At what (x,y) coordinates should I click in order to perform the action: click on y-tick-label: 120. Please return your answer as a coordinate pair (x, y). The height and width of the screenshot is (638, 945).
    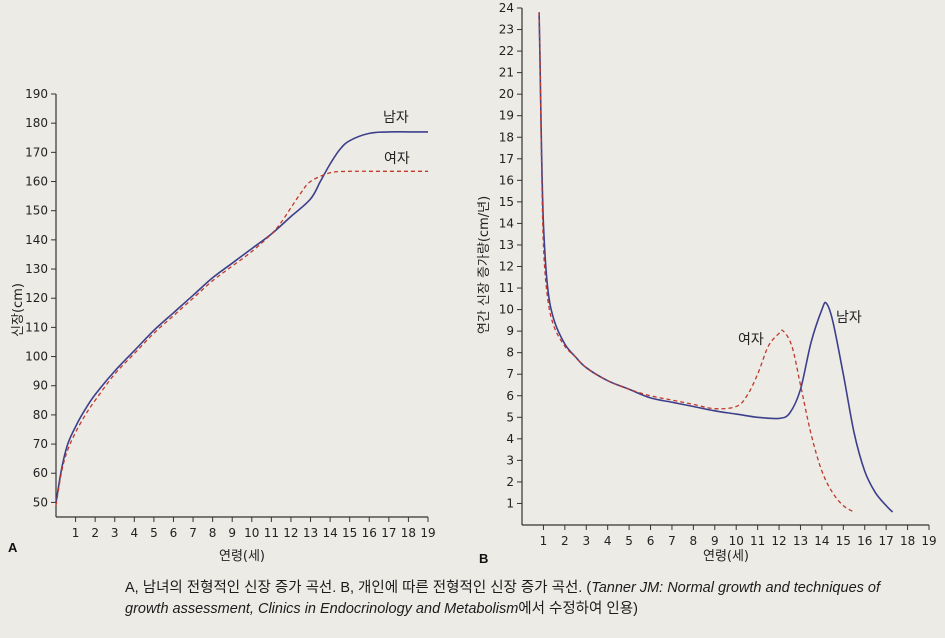
    Looking at the image, I should click on (36, 298).